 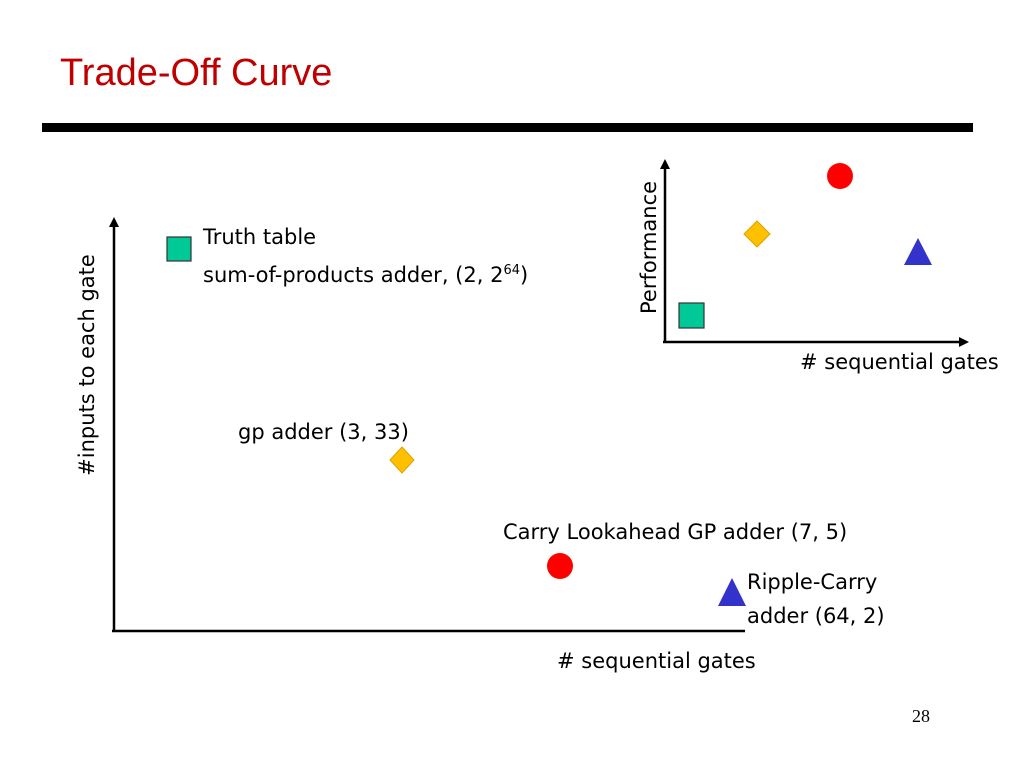 I want to click on inset-circle-marker, so click(x=840, y=176).